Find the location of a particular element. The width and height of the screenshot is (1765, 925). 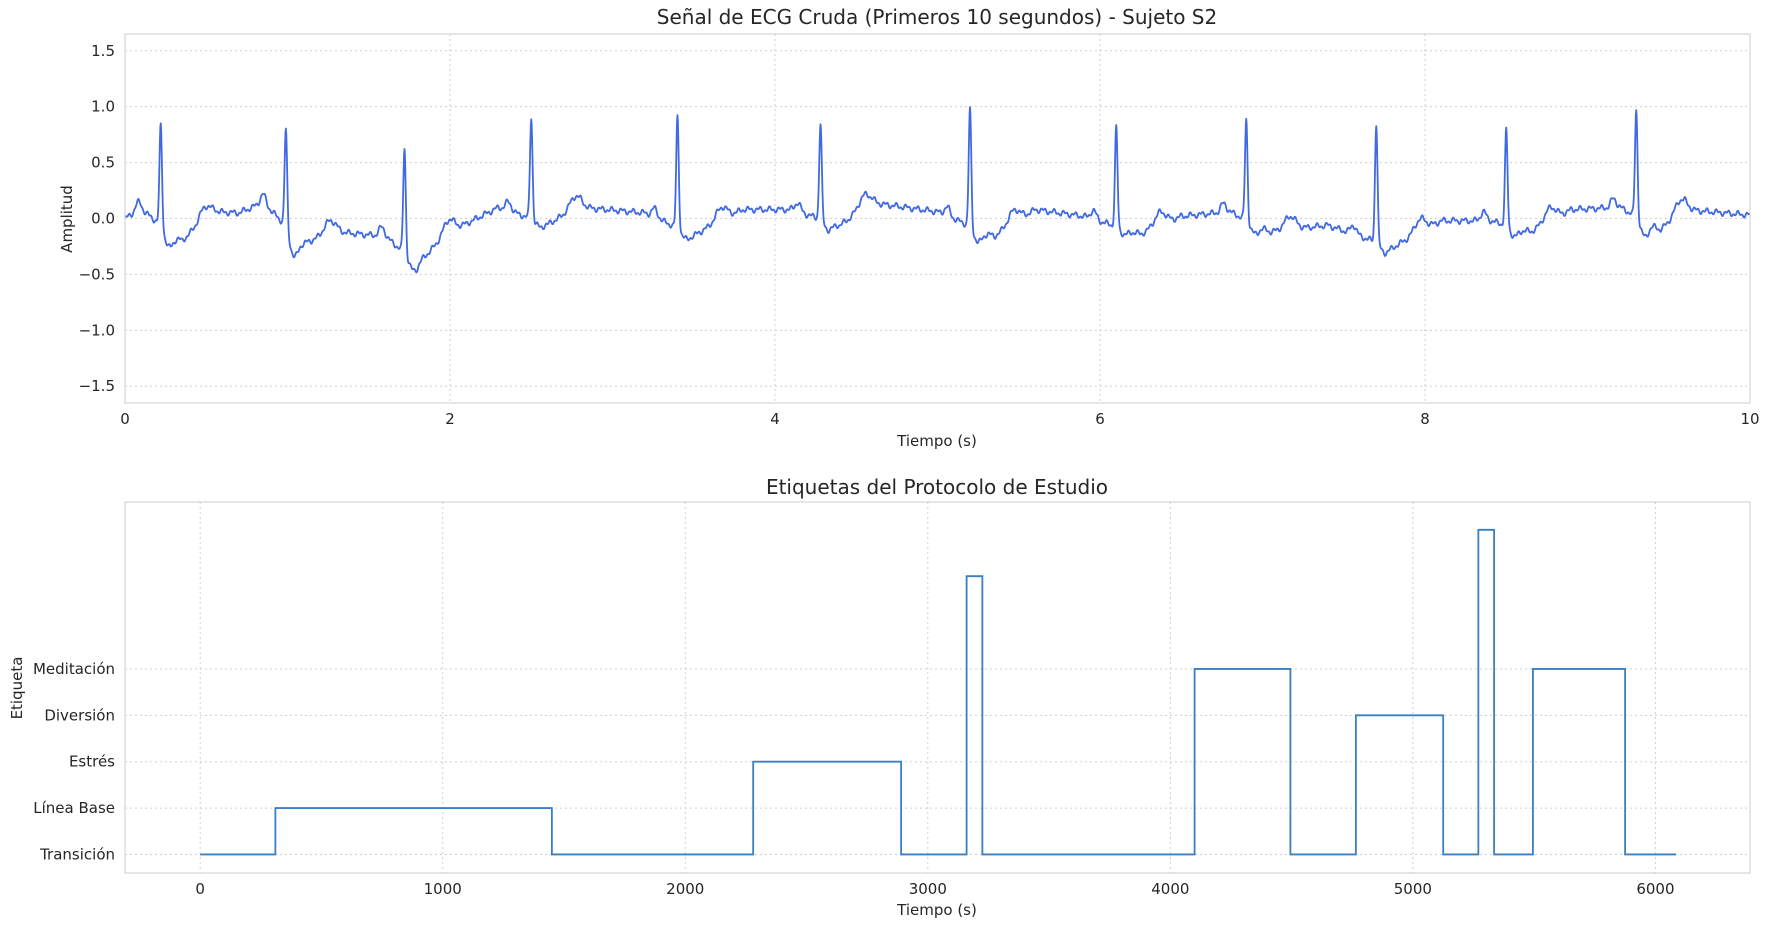

ecg-x-tick-label: 6 is located at coordinates (1100, 419).